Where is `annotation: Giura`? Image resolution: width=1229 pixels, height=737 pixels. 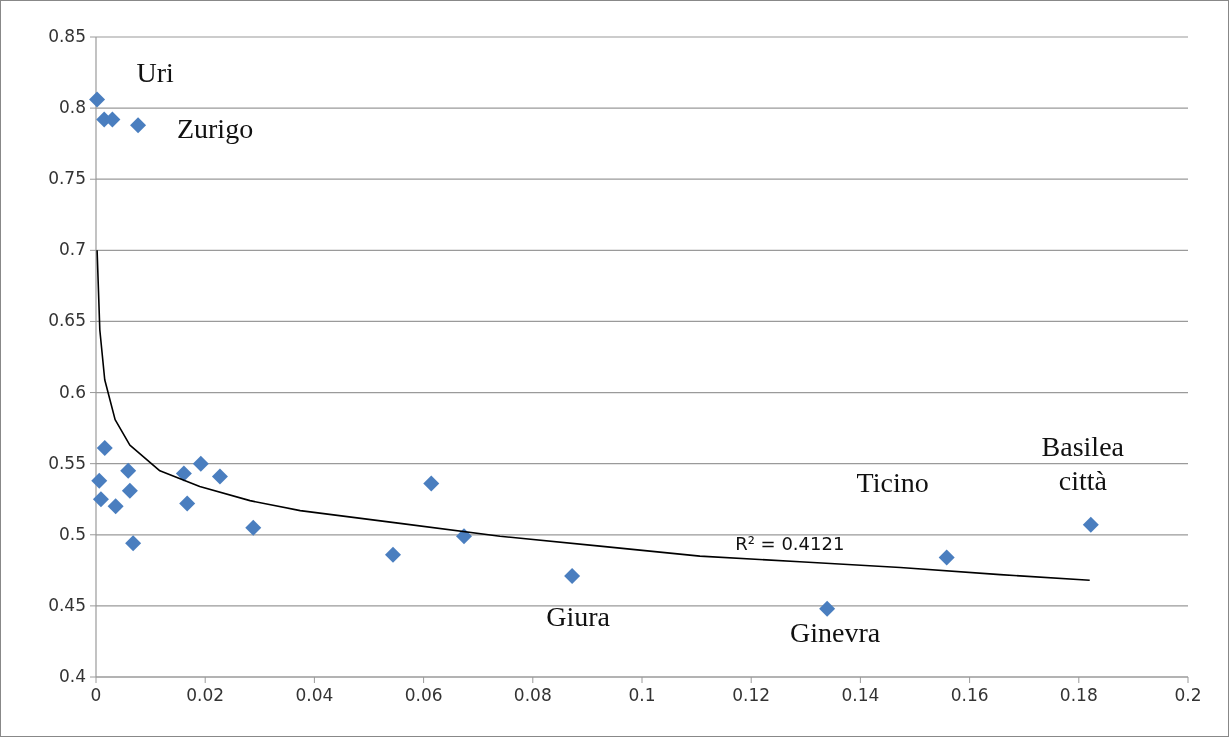
annotation: Giura is located at coordinates (578, 617).